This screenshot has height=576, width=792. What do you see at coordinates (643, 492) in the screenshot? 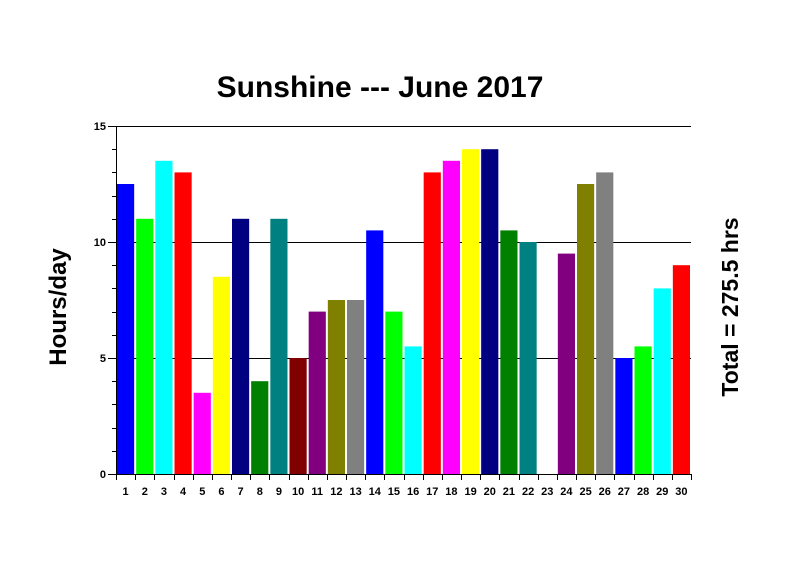
I see `x-tick-label-28: 28` at bounding box center [643, 492].